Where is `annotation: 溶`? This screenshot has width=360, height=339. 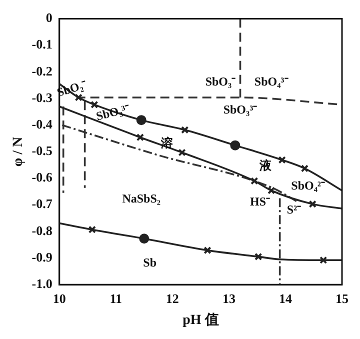 annotation: 溶 is located at coordinates (167, 143).